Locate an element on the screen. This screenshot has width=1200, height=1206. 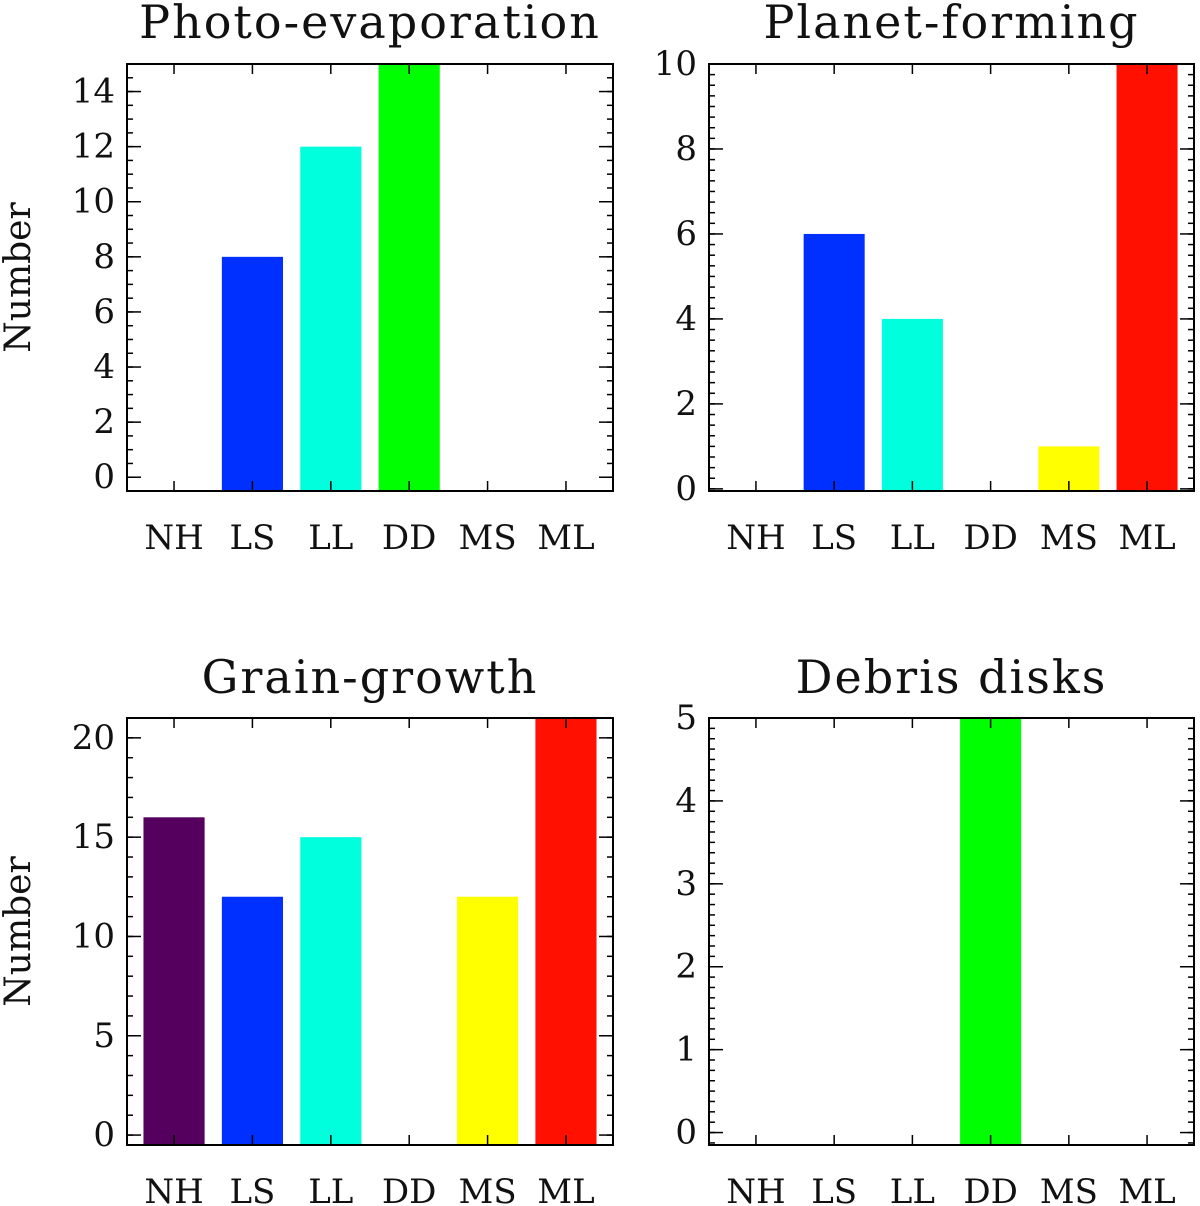
y-tick-label: 12 is located at coordinates (93, 147).